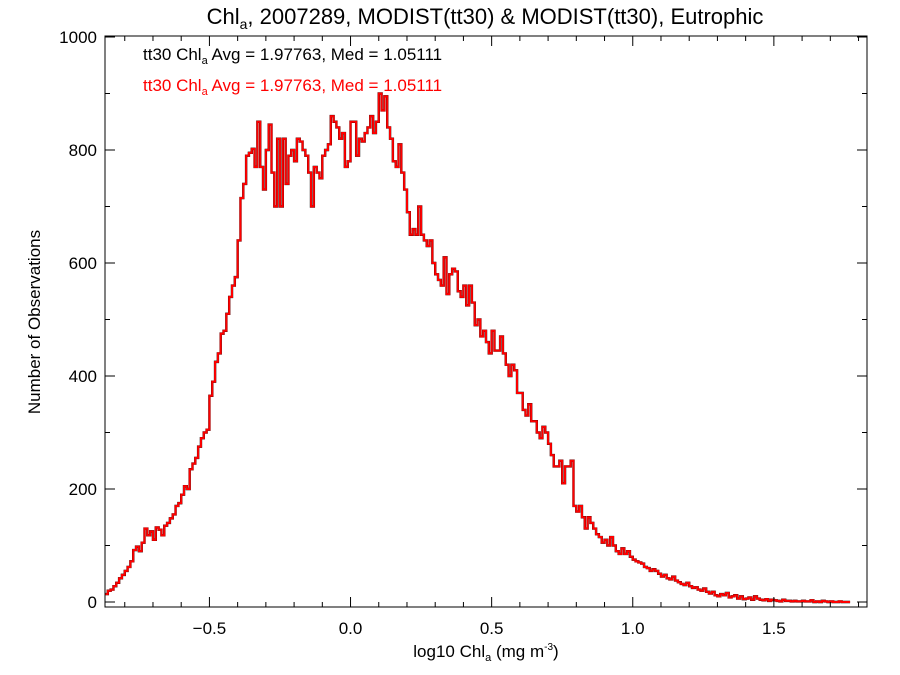 The width and height of the screenshot is (900, 675). Describe the element at coordinates (92, 602) in the screenshot. I see `y-tick-label: 0` at that location.